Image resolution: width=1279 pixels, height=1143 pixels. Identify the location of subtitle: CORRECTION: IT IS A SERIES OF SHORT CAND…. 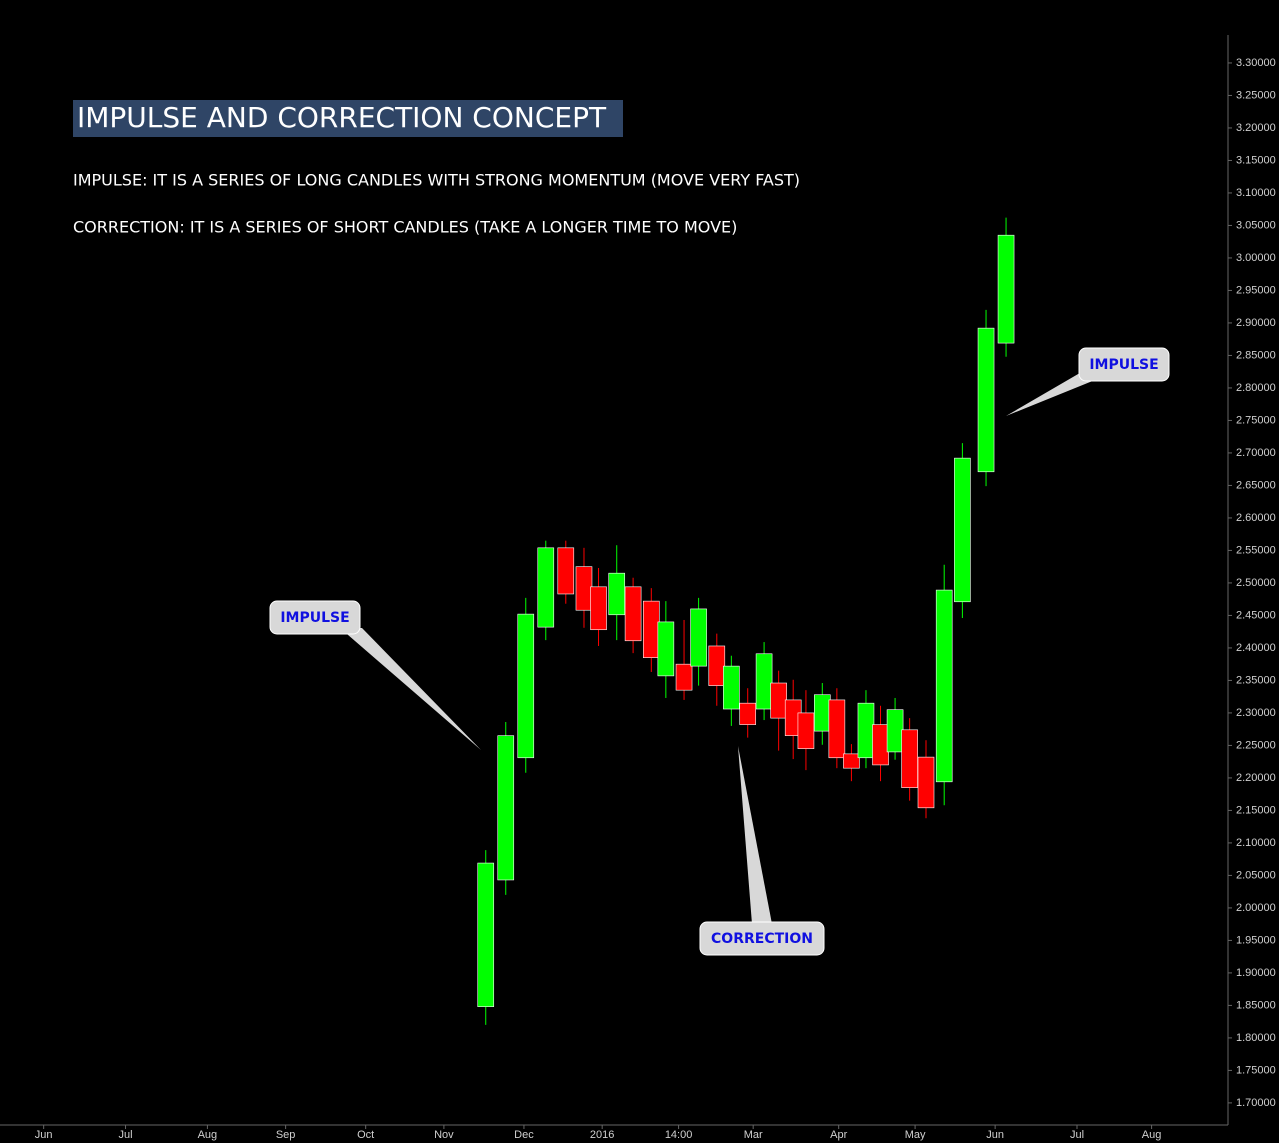
(405, 227).